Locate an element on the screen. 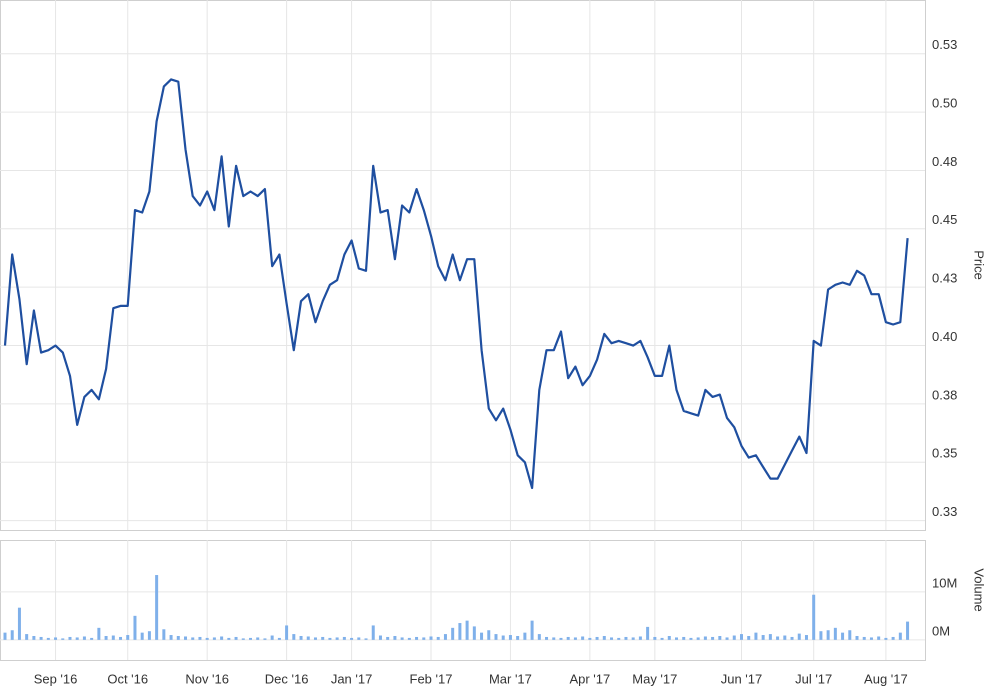 This screenshot has height=694, width=1006. y-tick-label: 0.50 is located at coordinates (944, 103).